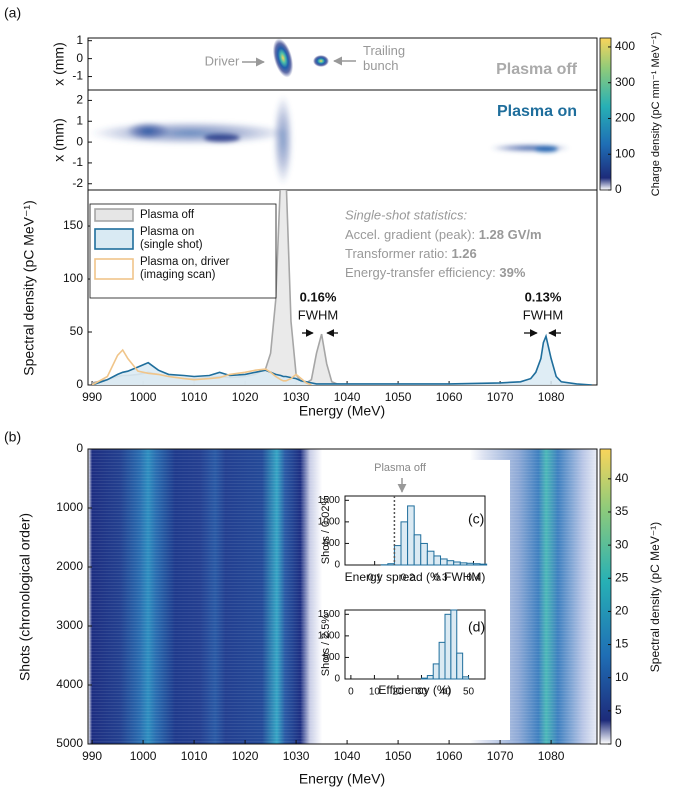 The image size is (673, 791). I want to click on trailing-blob, so click(321, 61).